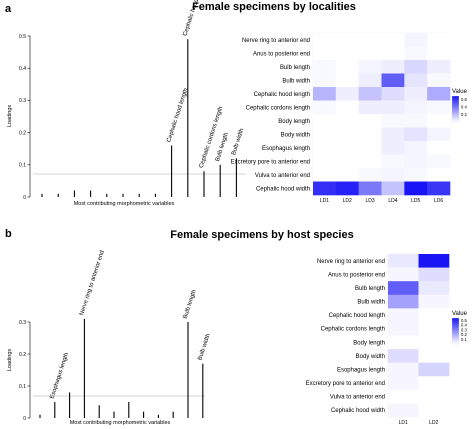 Image resolution: width=474 pixels, height=429 pixels. I want to click on panel-a-title: Female specimens by localities, so click(274, 7).